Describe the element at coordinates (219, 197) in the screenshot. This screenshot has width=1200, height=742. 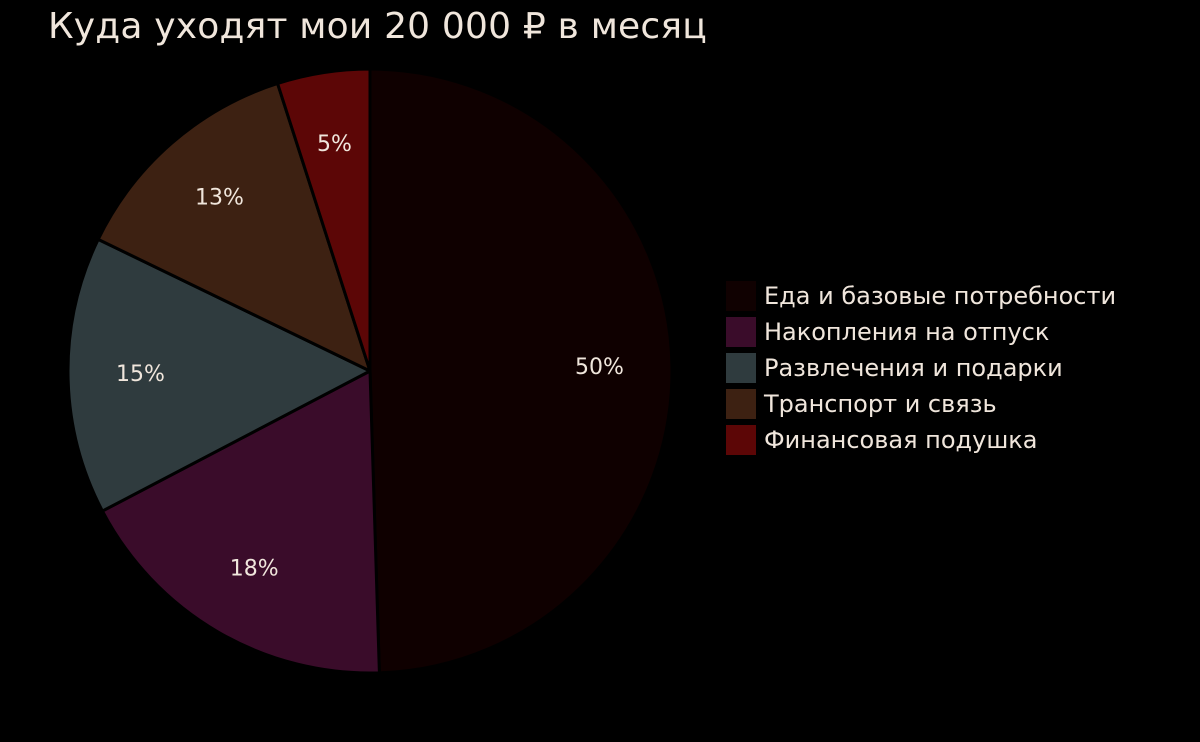
I see `pie-slice-label-4: 13%` at that location.